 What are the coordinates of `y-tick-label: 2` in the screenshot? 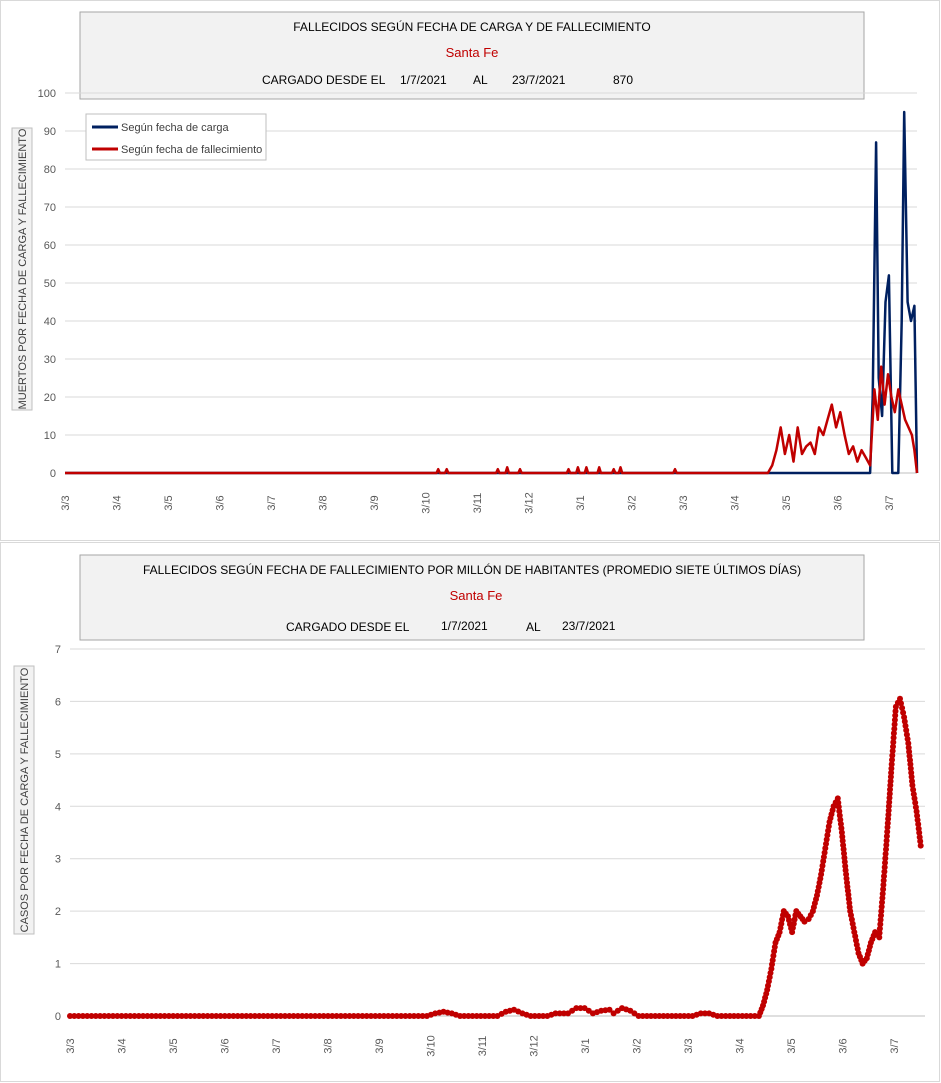 It's located at (58, 912).